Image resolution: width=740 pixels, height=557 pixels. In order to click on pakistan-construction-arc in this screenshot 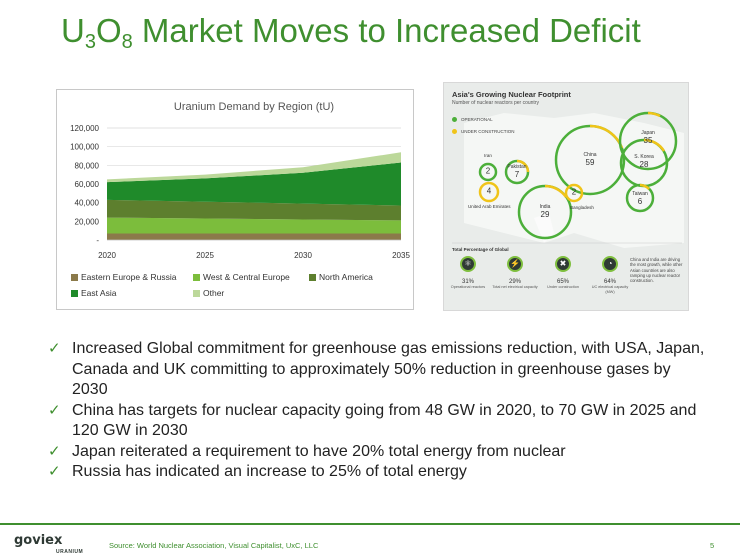, I will do `click(523, 166)`.